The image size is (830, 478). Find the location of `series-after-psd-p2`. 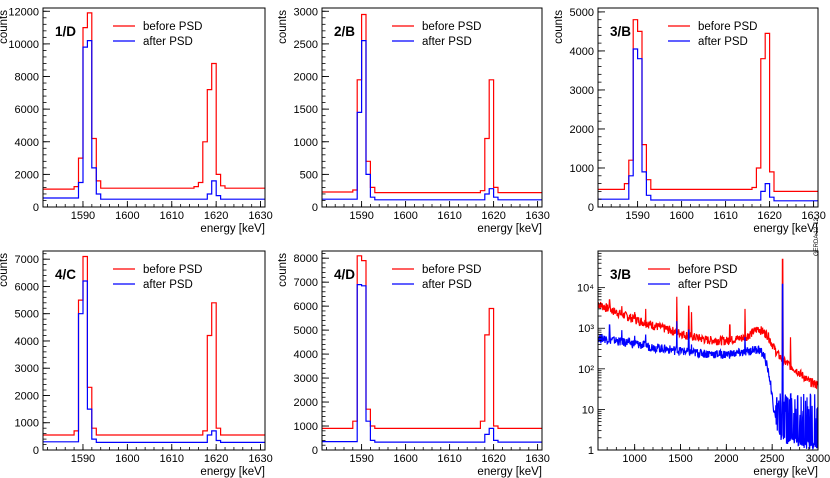

series-after-psd-p2 is located at coordinates (432, 120).